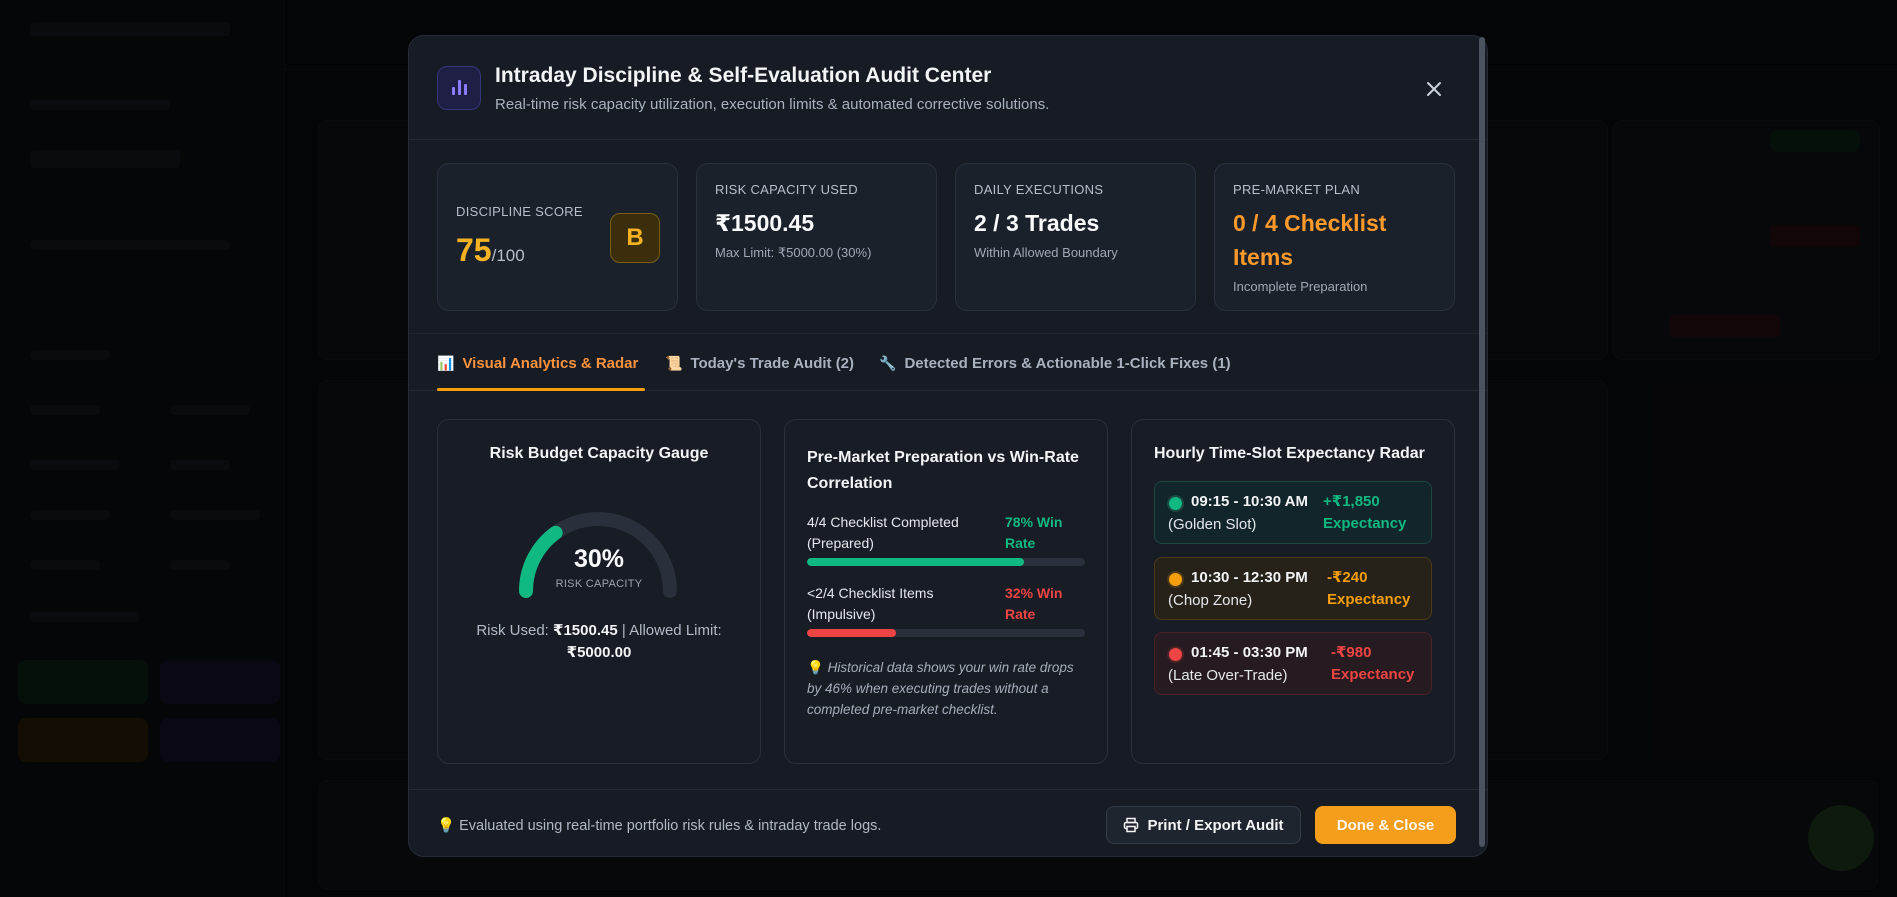  Describe the element at coordinates (841, 614) in the screenshot. I see `correlation-name-line2: (Impulsive)` at that location.